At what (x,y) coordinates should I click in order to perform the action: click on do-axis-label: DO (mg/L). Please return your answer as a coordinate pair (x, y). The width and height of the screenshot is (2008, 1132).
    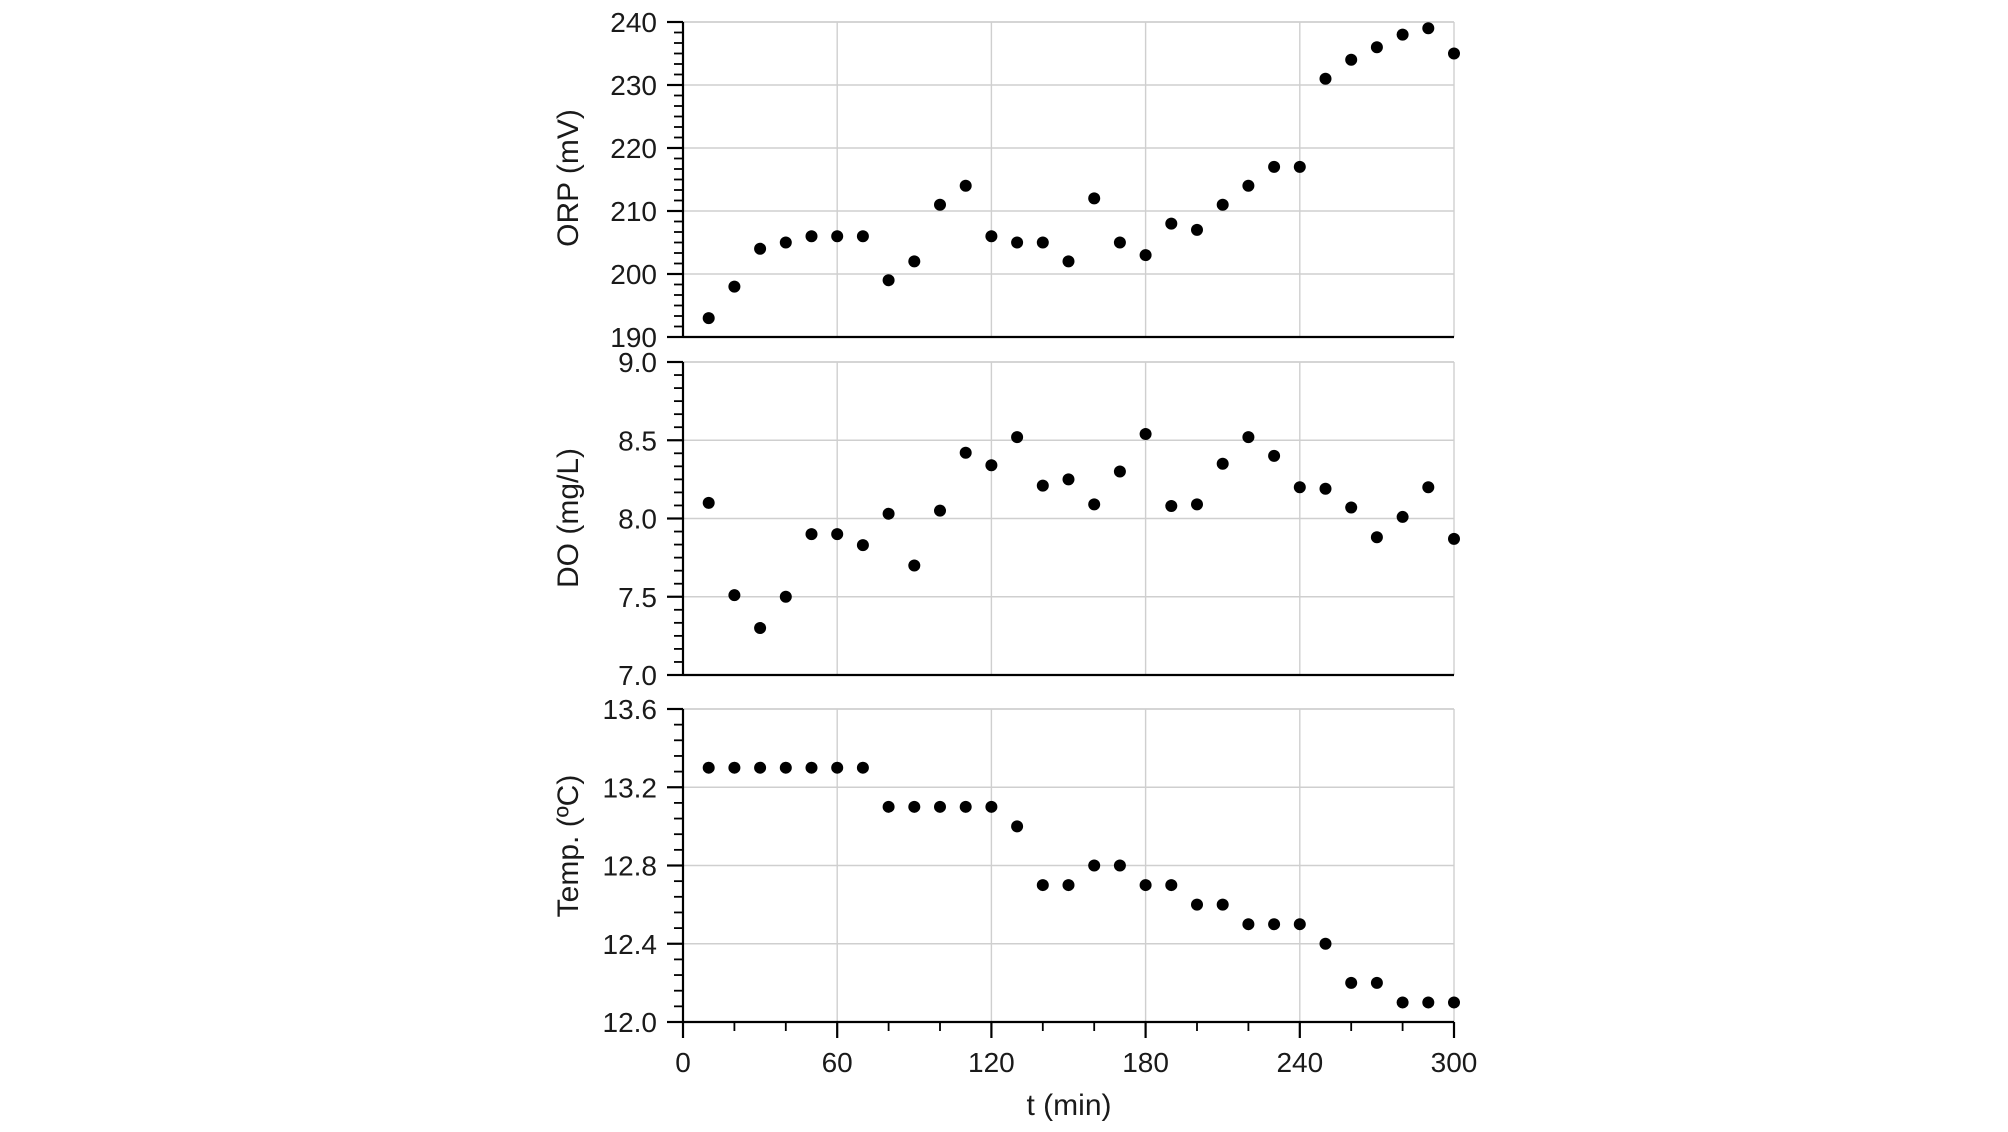
    Looking at the image, I should click on (568, 518).